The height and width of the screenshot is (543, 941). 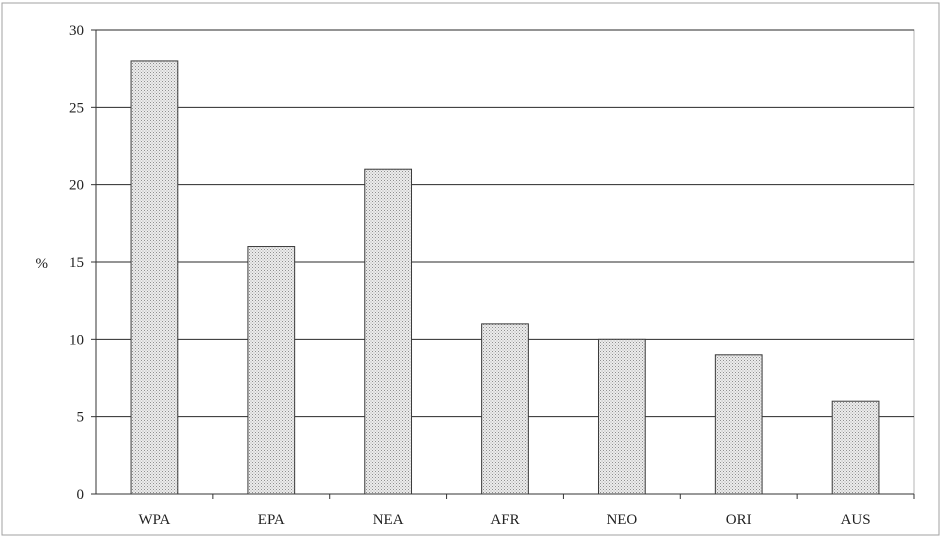 I want to click on y-tick-label: 0, so click(x=81, y=495).